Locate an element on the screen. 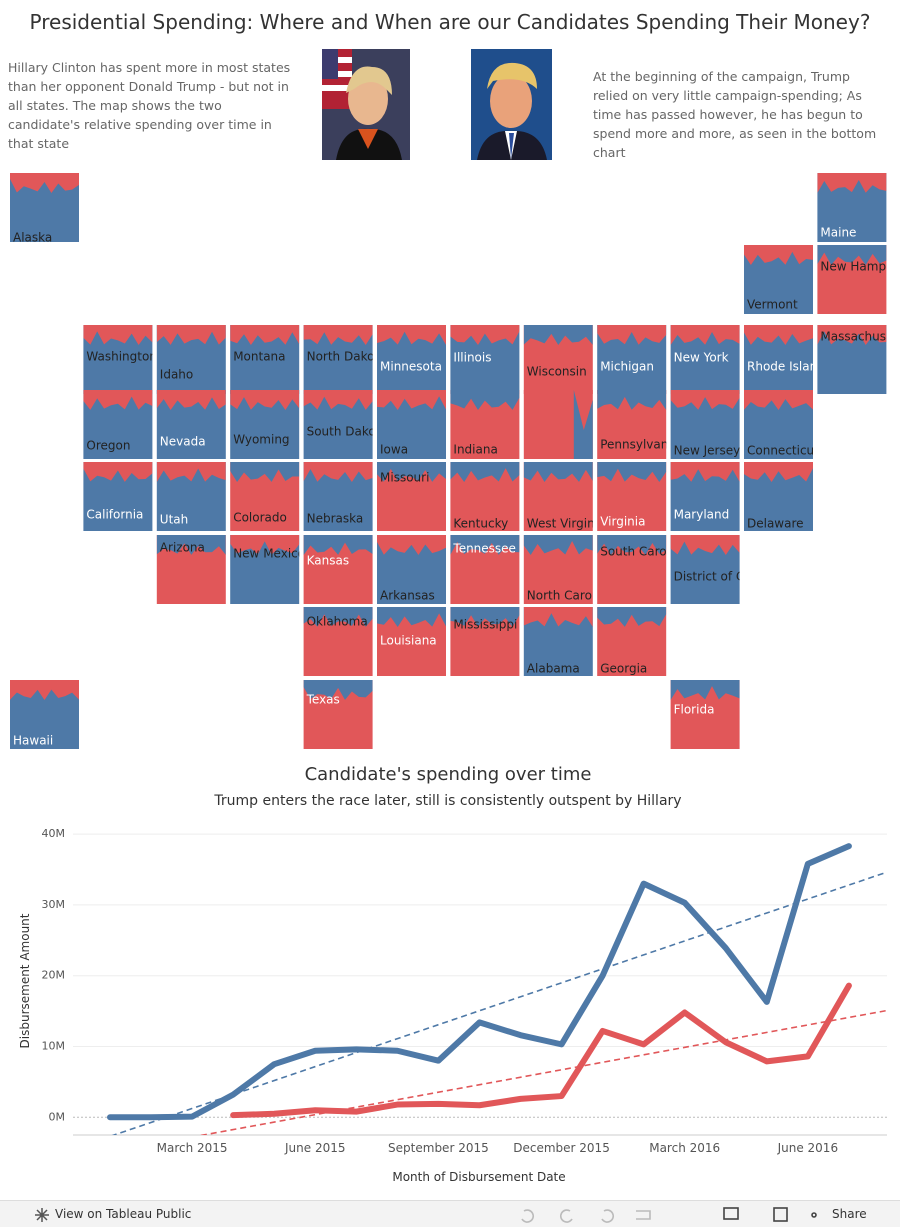  y-tick-label: 20M is located at coordinates (54, 975).